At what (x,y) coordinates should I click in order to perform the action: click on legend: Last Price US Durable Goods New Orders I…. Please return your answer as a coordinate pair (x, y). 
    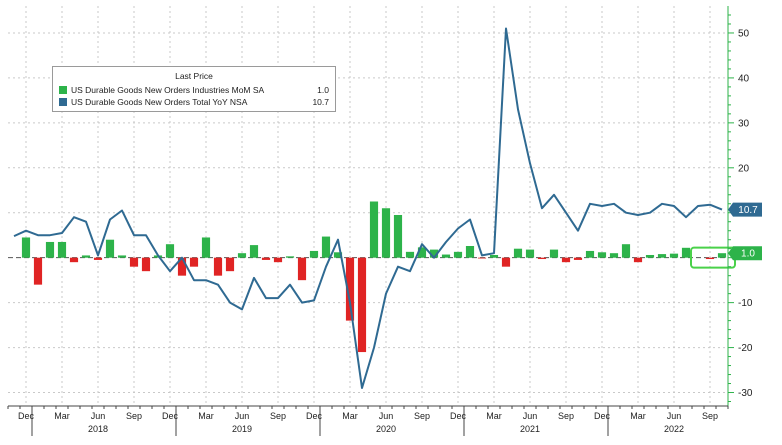
    Looking at the image, I should click on (194, 89).